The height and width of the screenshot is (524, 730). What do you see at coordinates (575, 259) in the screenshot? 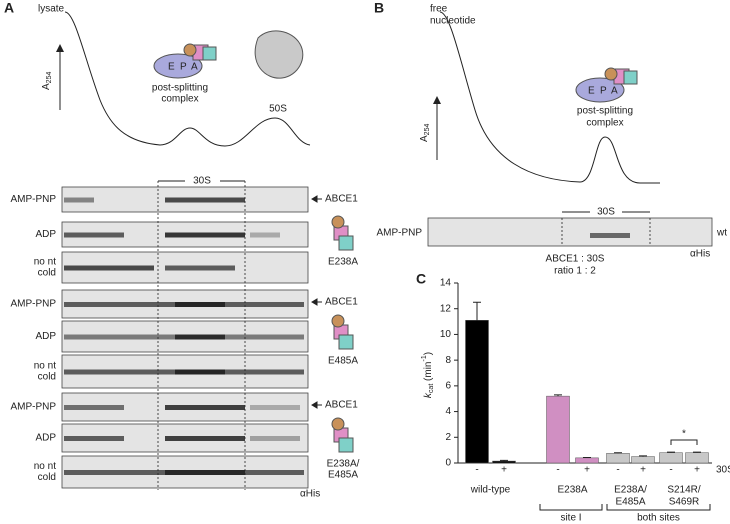
I see `ratio-label: ABCE1 : 30S` at bounding box center [575, 259].